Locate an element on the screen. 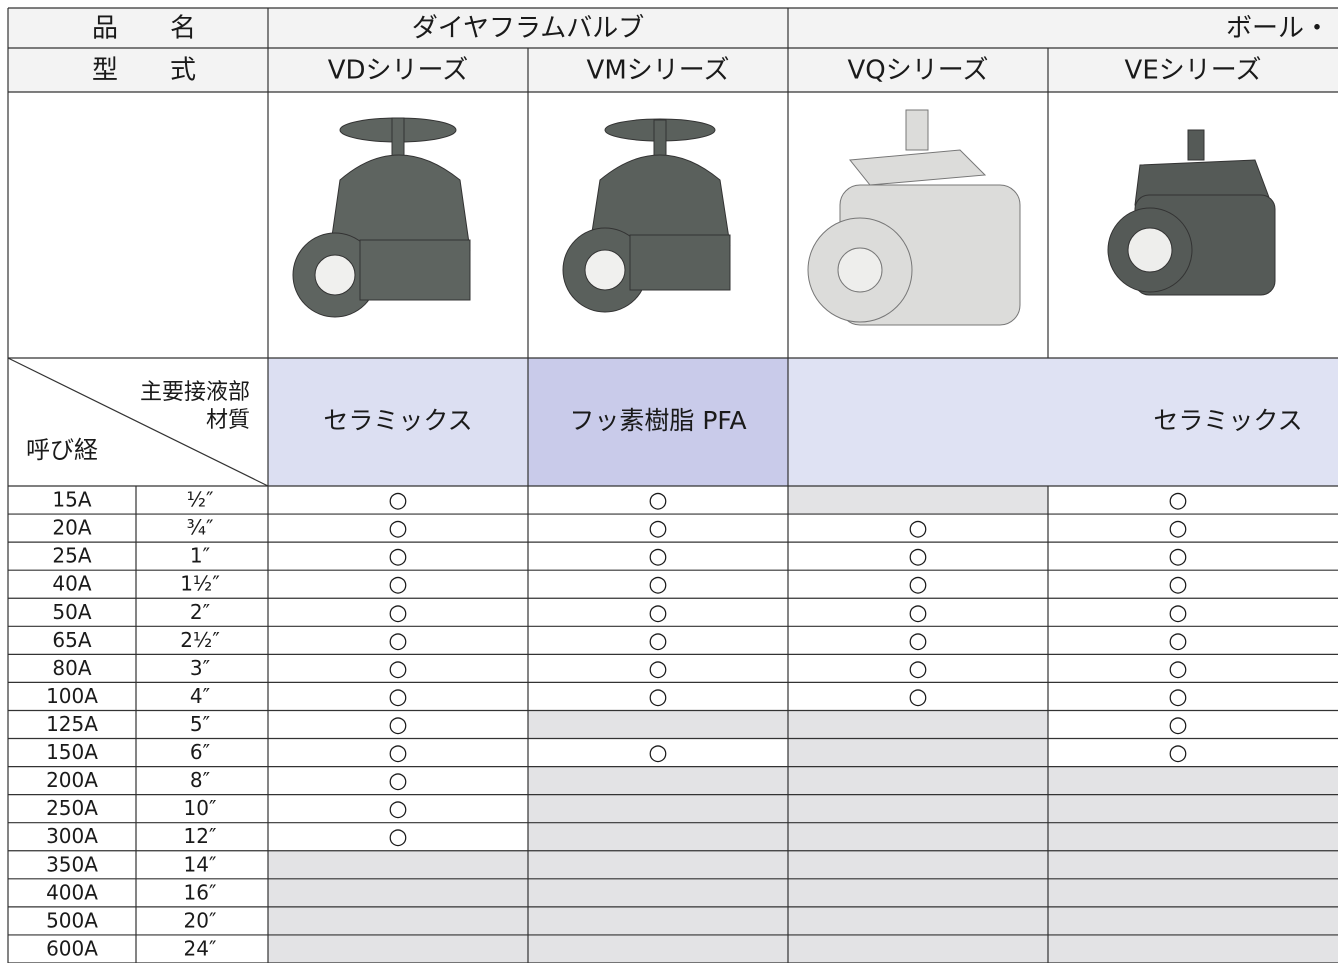 The height and width of the screenshot is (967, 1338). size-label: 40A is located at coordinates (71, 584).